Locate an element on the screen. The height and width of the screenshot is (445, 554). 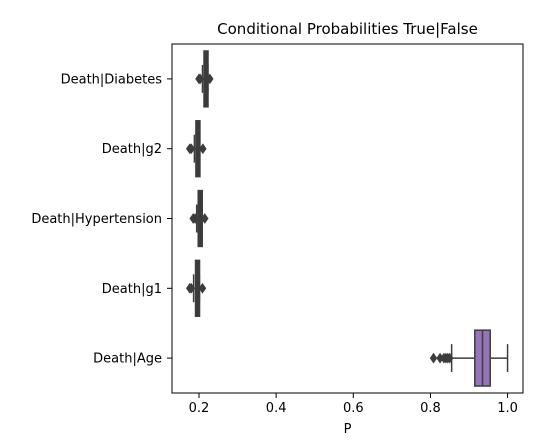
chart-title: Conditional Probabilities True|False is located at coordinates (347, 29).